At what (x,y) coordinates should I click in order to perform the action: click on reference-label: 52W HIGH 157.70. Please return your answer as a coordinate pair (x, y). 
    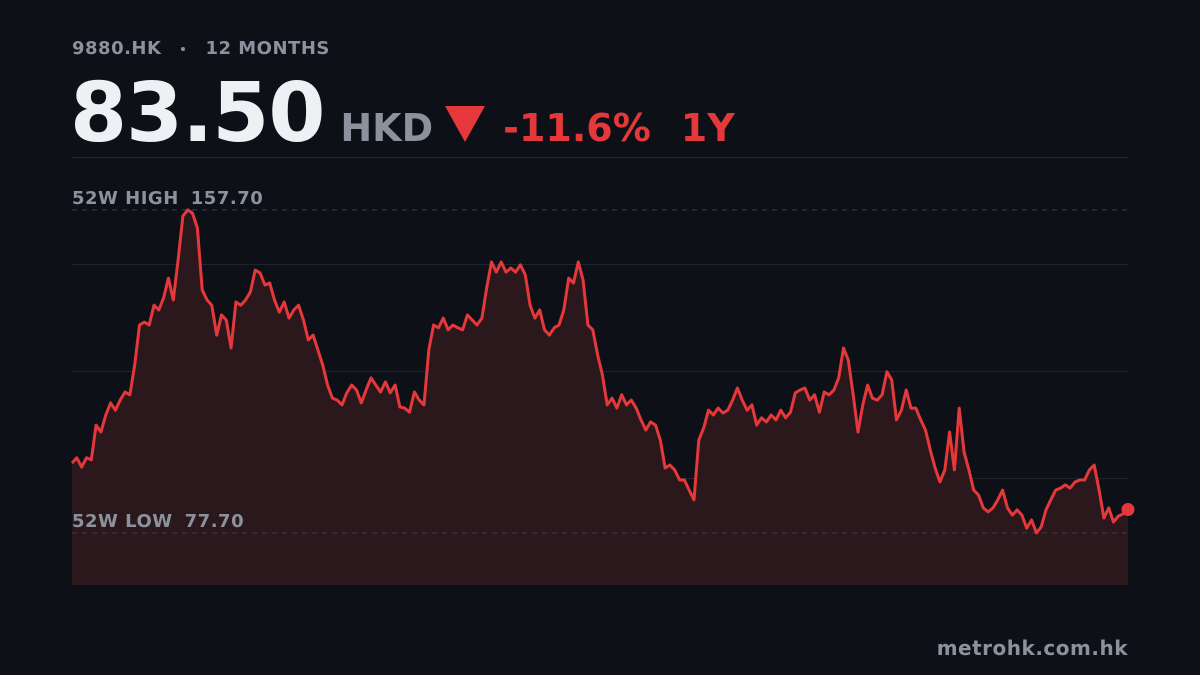
    Looking at the image, I should click on (167, 198).